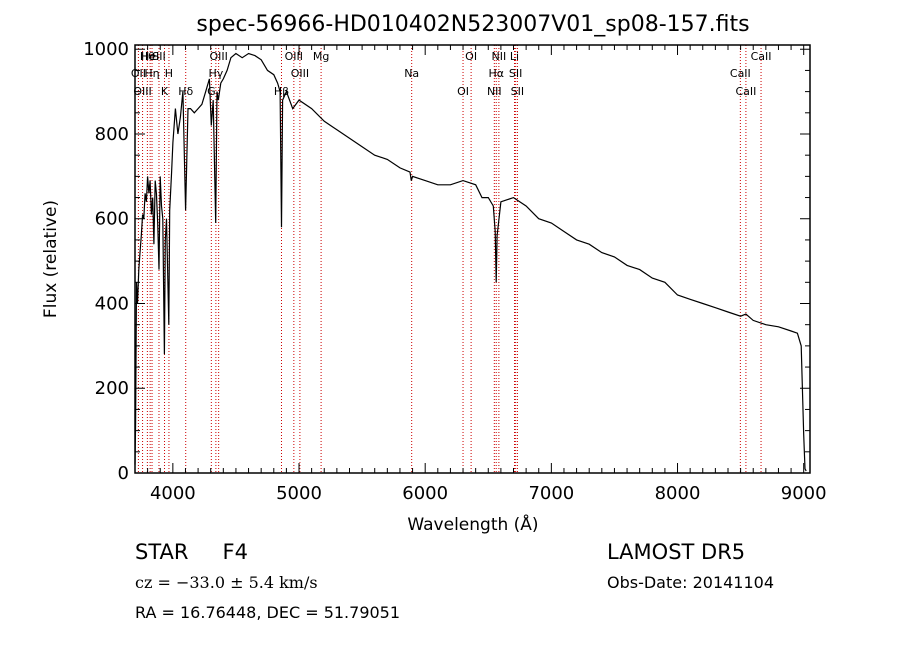 This screenshot has height=654, width=900. Describe the element at coordinates (226, 582) in the screenshot. I see `redshift-label: cz = −33.0 ± 5.4 km/s` at that location.